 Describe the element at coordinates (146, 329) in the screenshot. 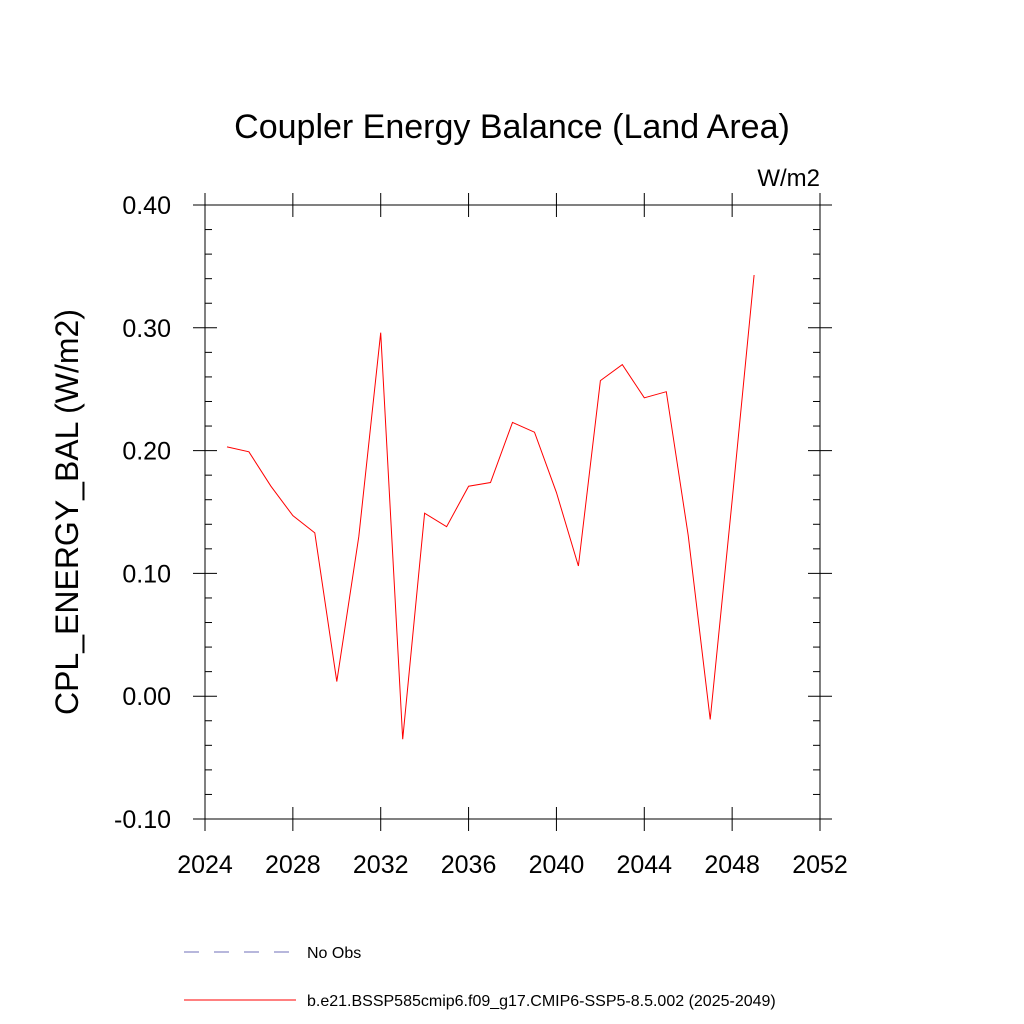

I see `y-tick-label: 0.30` at that location.